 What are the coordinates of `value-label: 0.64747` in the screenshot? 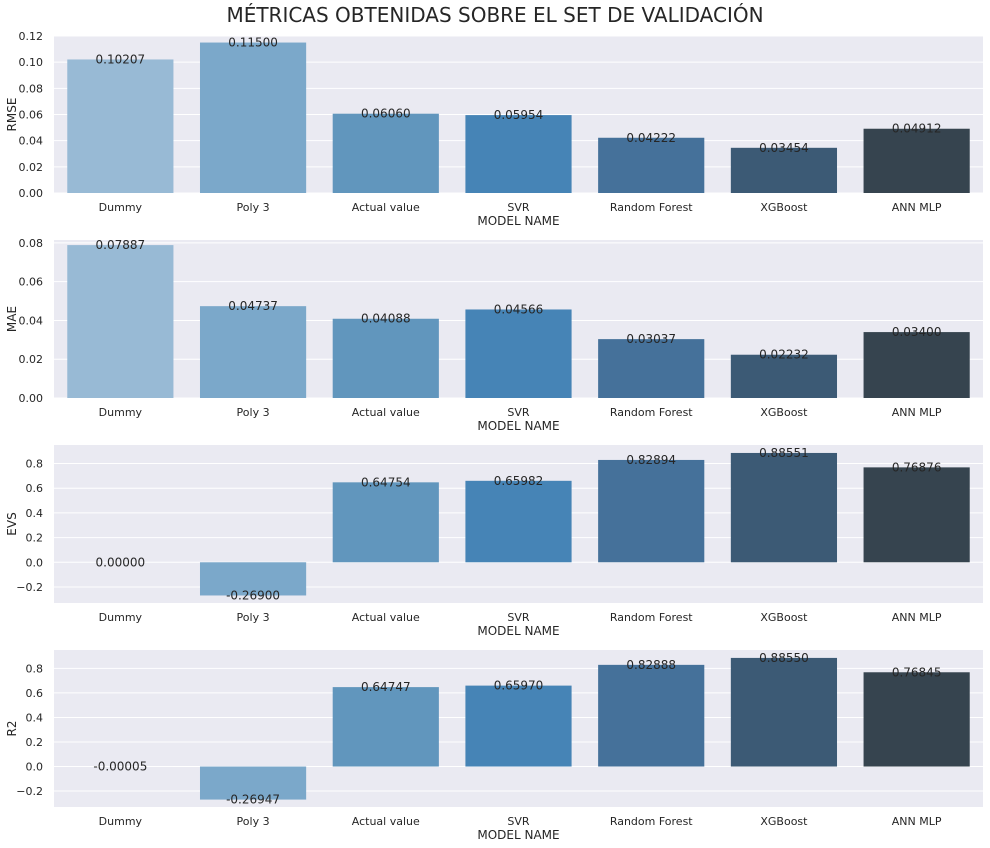 It's located at (386, 687).